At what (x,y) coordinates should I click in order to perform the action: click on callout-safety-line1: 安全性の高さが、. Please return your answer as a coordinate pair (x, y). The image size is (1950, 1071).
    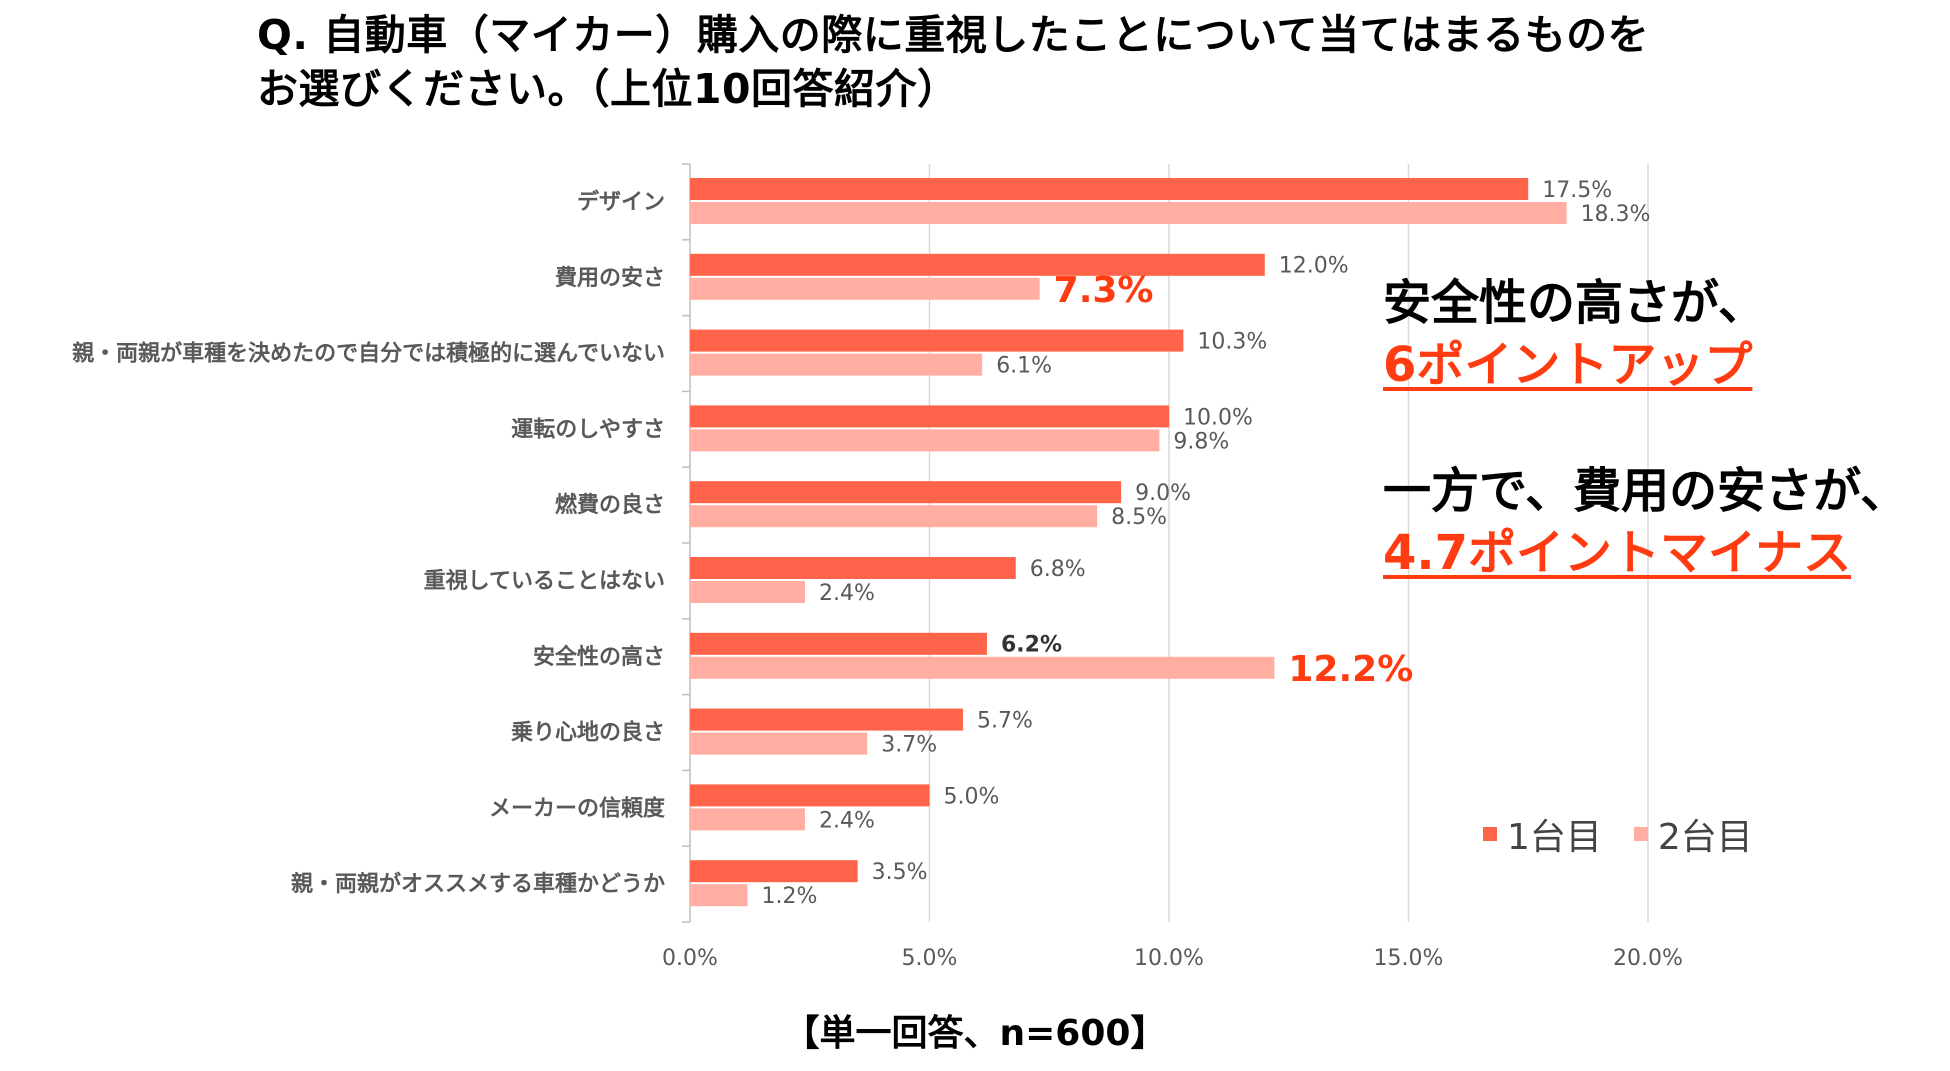
    Looking at the image, I should click on (1575, 303).